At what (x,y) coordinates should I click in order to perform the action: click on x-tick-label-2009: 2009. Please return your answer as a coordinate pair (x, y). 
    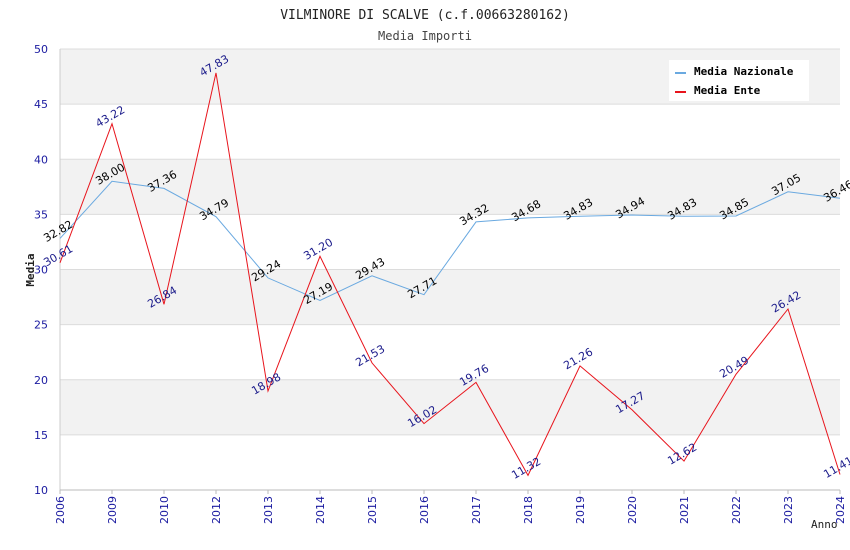
    Looking at the image, I should click on (112, 510).